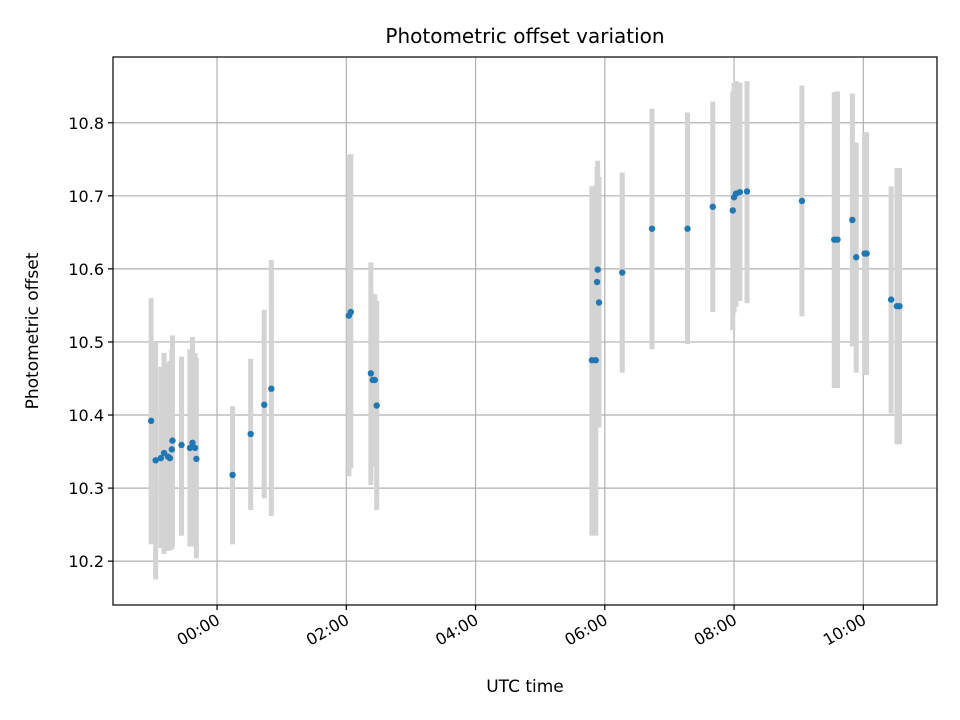  I want to click on y-tick-label: 10.2, so click(86, 561).